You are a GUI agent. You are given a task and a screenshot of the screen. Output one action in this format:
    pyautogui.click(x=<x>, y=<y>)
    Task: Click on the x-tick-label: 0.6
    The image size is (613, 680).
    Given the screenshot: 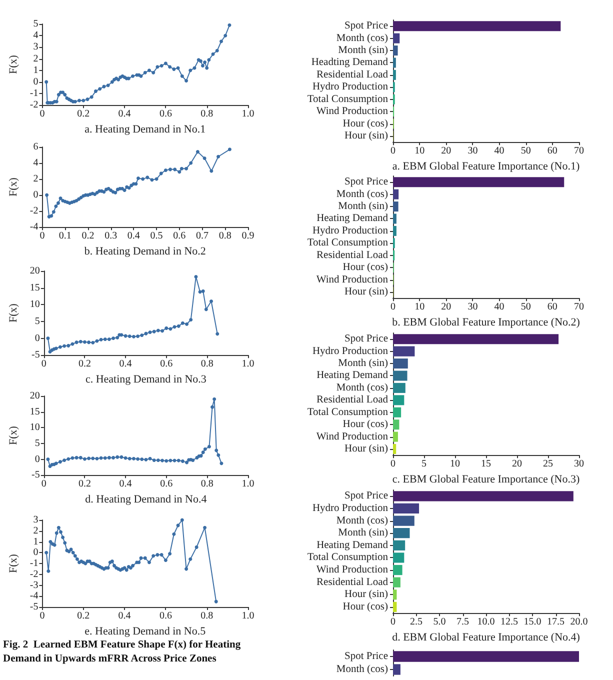 What is the action you would take?
    pyautogui.click(x=166, y=484)
    